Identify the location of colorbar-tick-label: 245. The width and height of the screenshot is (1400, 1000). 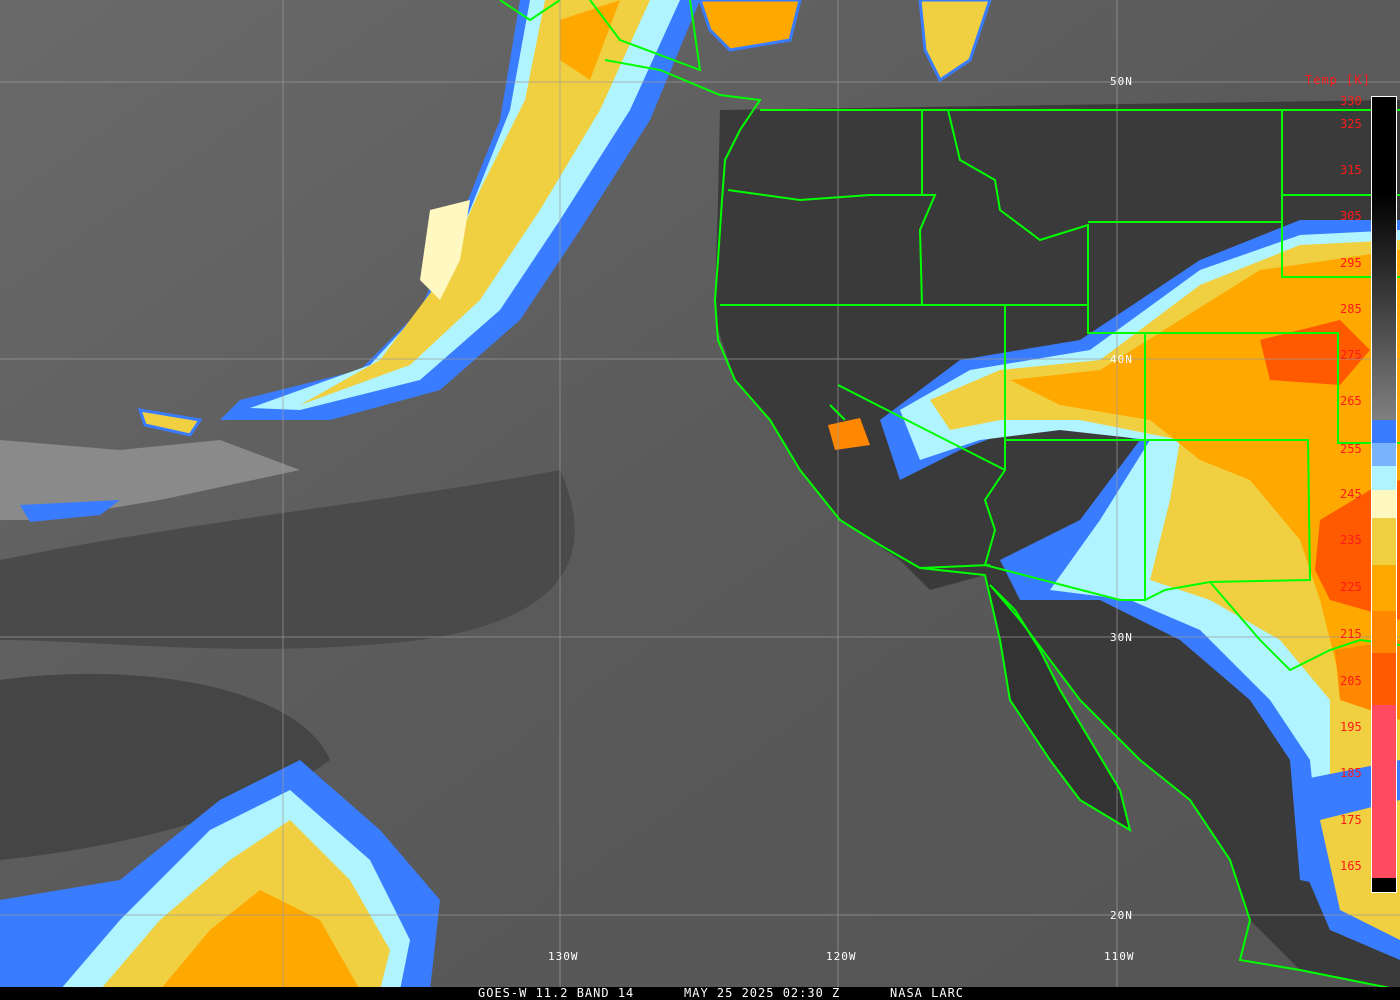
(1351, 494).